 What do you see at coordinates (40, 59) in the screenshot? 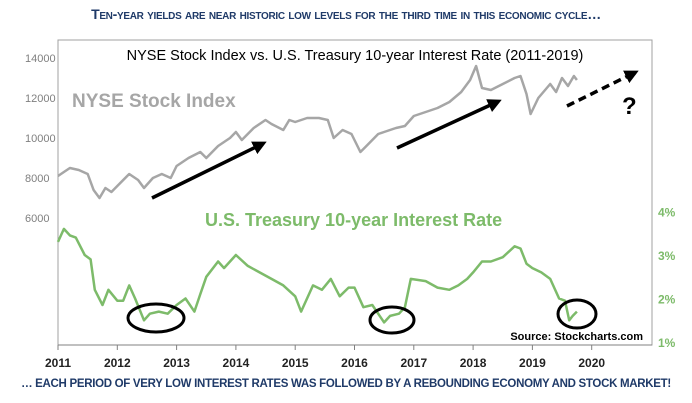
I see `y-left-tick-label: 14000` at bounding box center [40, 59].